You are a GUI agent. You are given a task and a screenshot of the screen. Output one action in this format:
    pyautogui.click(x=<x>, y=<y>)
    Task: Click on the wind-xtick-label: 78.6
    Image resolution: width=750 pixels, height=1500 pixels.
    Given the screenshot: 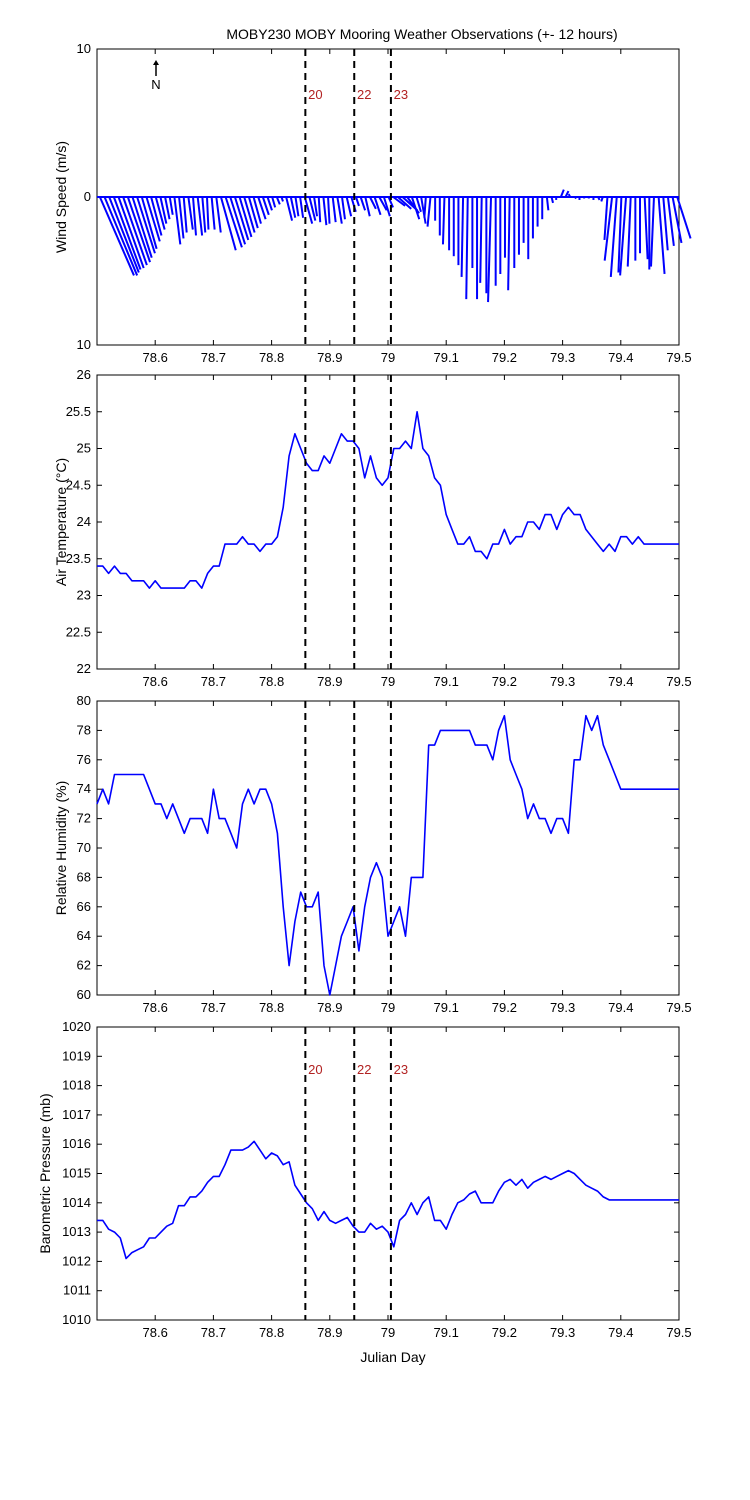 What is the action you would take?
    pyautogui.click(x=155, y=357)
    